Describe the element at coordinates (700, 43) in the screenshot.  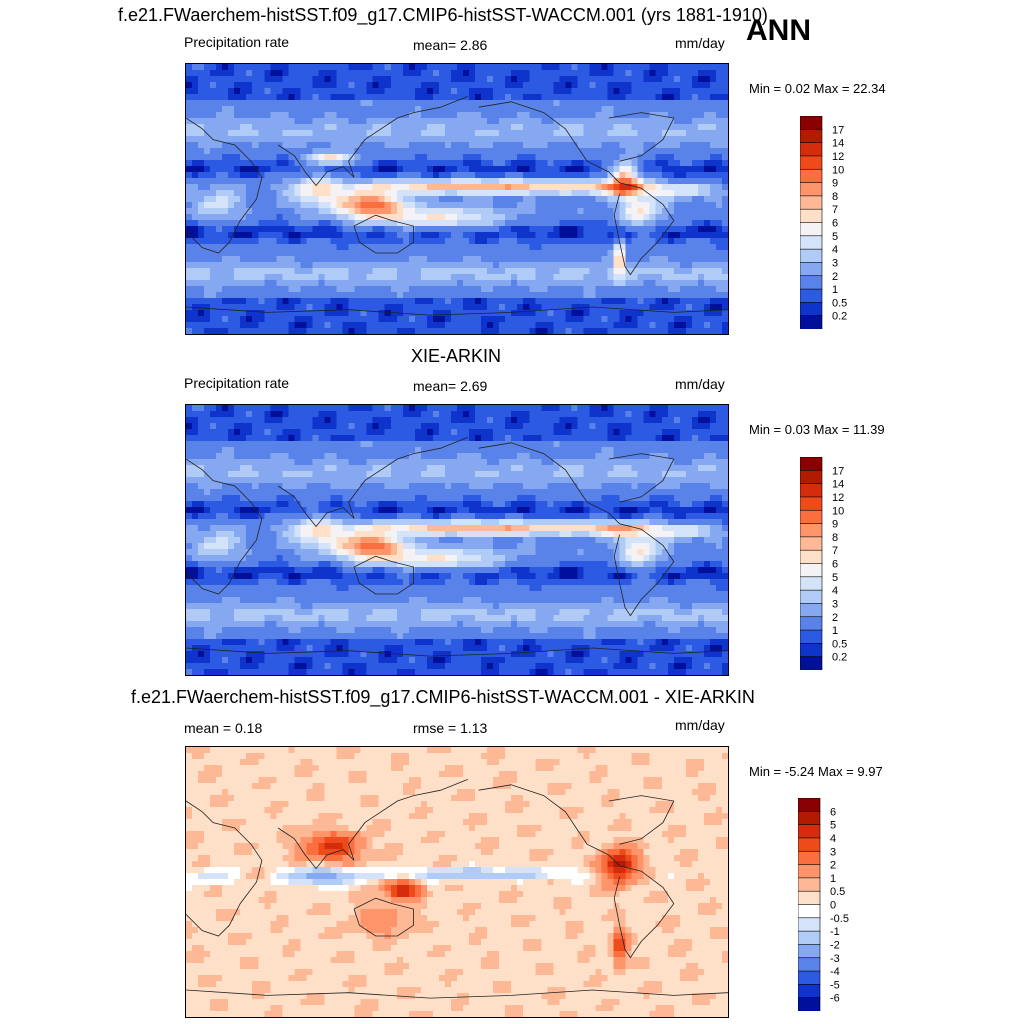
I see `panel1-units-label: mm/day` at that location.